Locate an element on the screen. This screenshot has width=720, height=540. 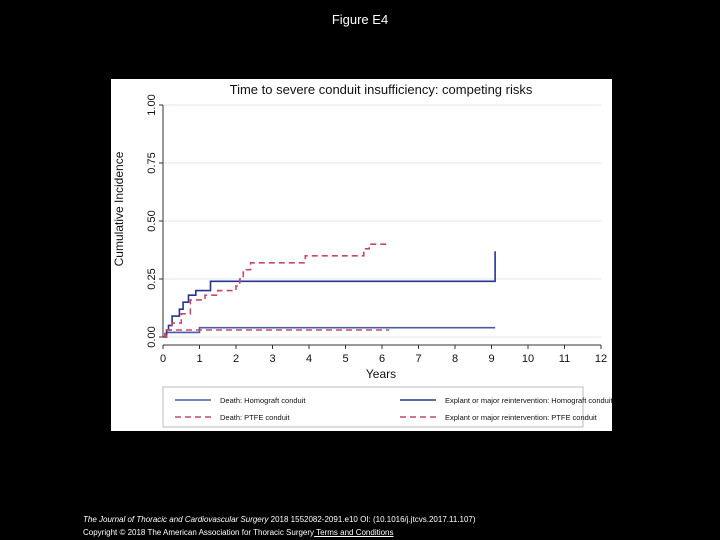
legend-label: Death: PTFE conduit is located at coordinates (255, 417).